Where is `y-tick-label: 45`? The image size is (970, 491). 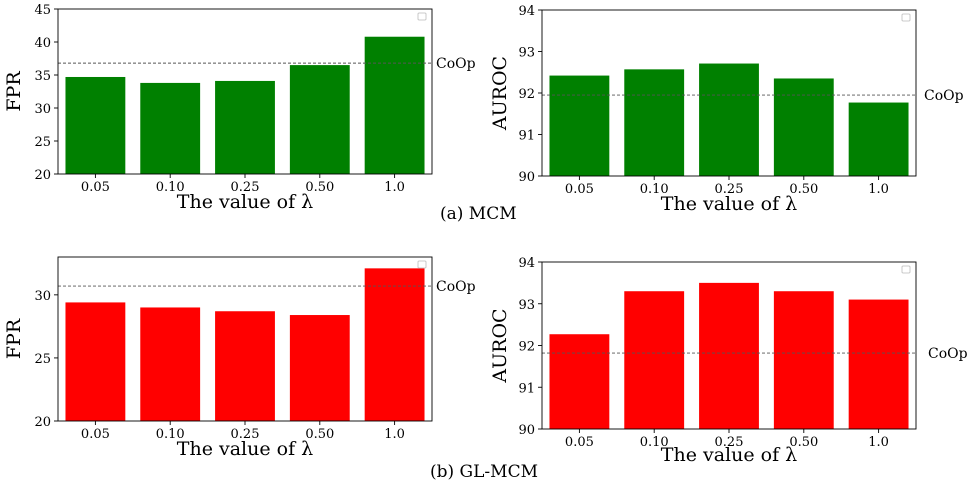 y-tick-label: 45 is located at coordinates (42, 10).